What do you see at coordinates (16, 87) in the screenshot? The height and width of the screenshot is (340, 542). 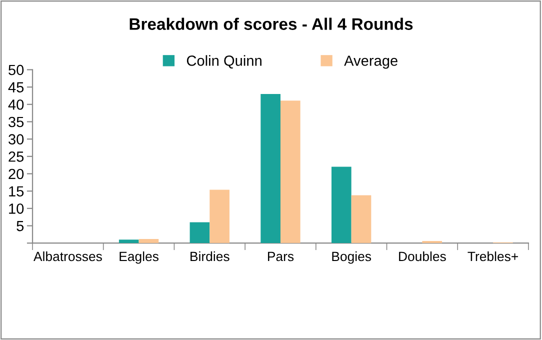 I see `y-tick-label: 45` at bounding box center [16, 87].